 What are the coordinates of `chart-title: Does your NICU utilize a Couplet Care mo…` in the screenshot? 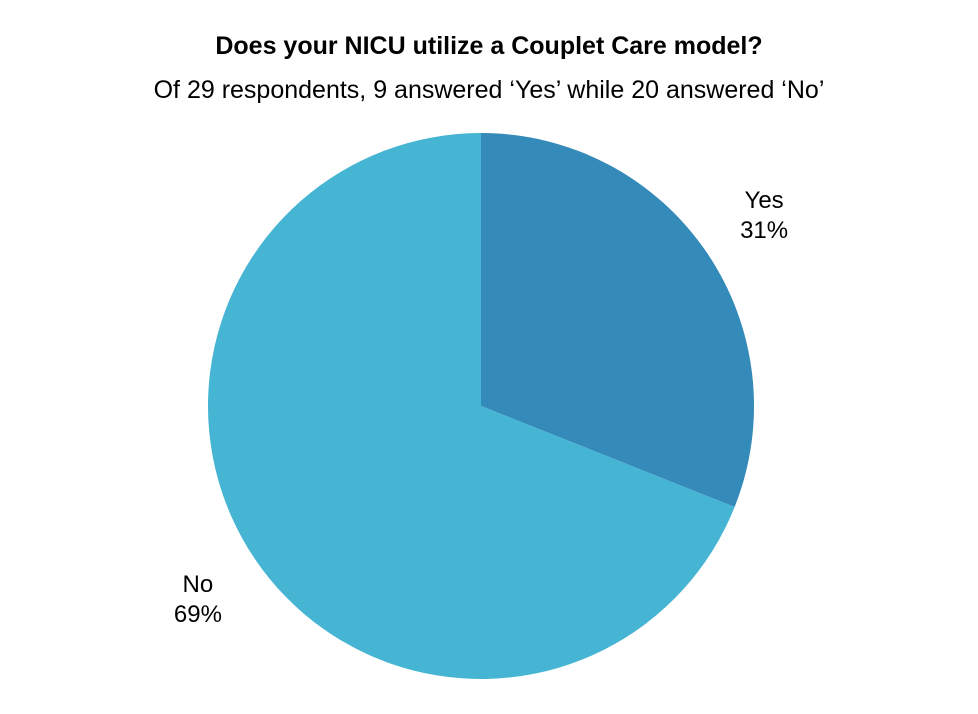 It's located at (489, 46).